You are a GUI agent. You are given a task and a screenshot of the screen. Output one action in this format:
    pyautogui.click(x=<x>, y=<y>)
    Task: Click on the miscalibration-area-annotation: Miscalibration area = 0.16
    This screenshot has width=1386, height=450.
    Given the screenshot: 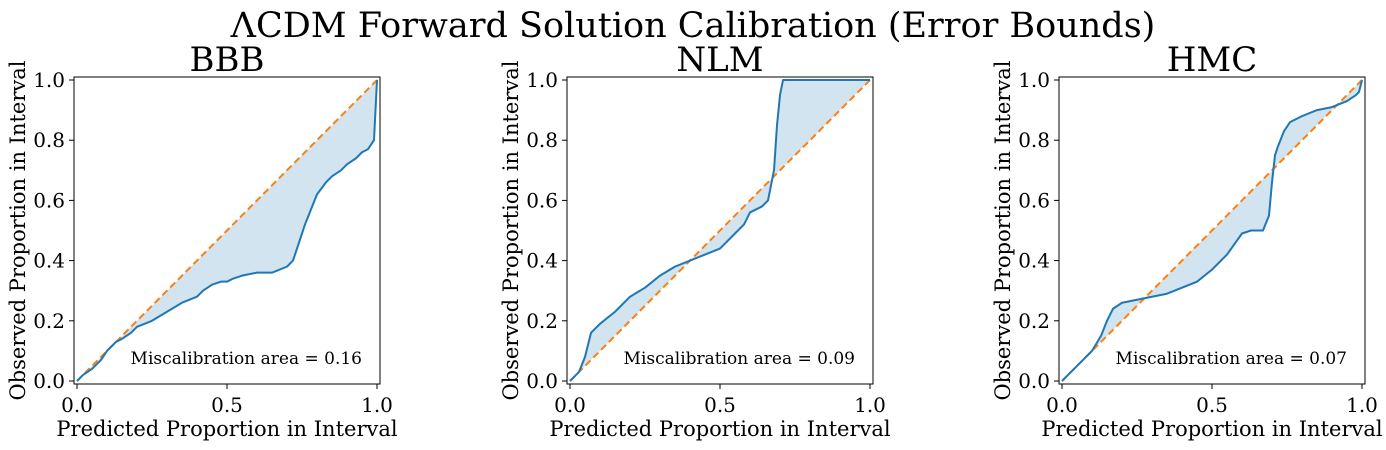 What is the action you would take?
    pyautogui.click(x=246, y=359)
    